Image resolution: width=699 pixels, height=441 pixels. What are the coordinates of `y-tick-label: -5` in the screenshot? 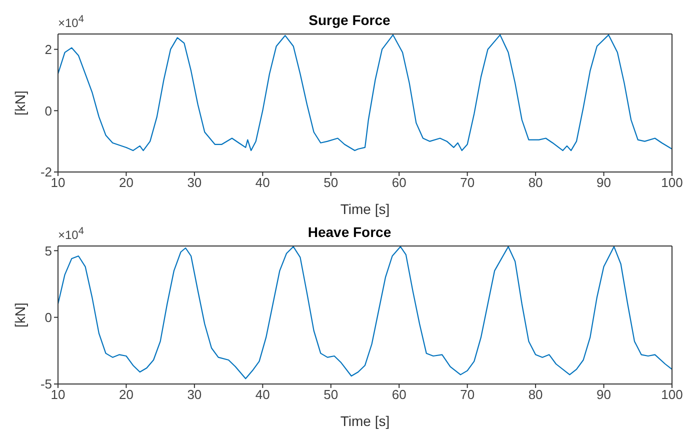 It's located at (46, 384).